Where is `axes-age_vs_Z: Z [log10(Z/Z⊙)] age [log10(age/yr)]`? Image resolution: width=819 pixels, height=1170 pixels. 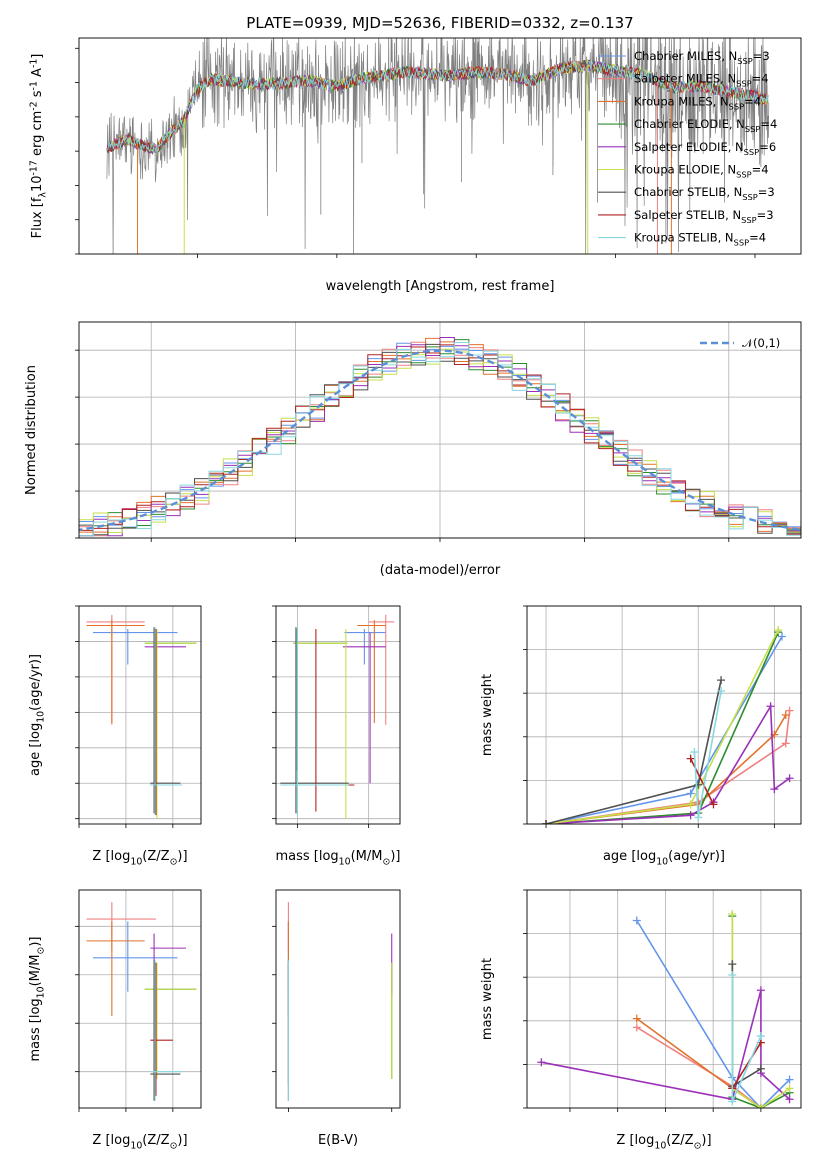
axes-age_vs_Z: Z [log10(Z/Z⊙)] age [log10(age/yr)] is located at coordinates (115, 736).